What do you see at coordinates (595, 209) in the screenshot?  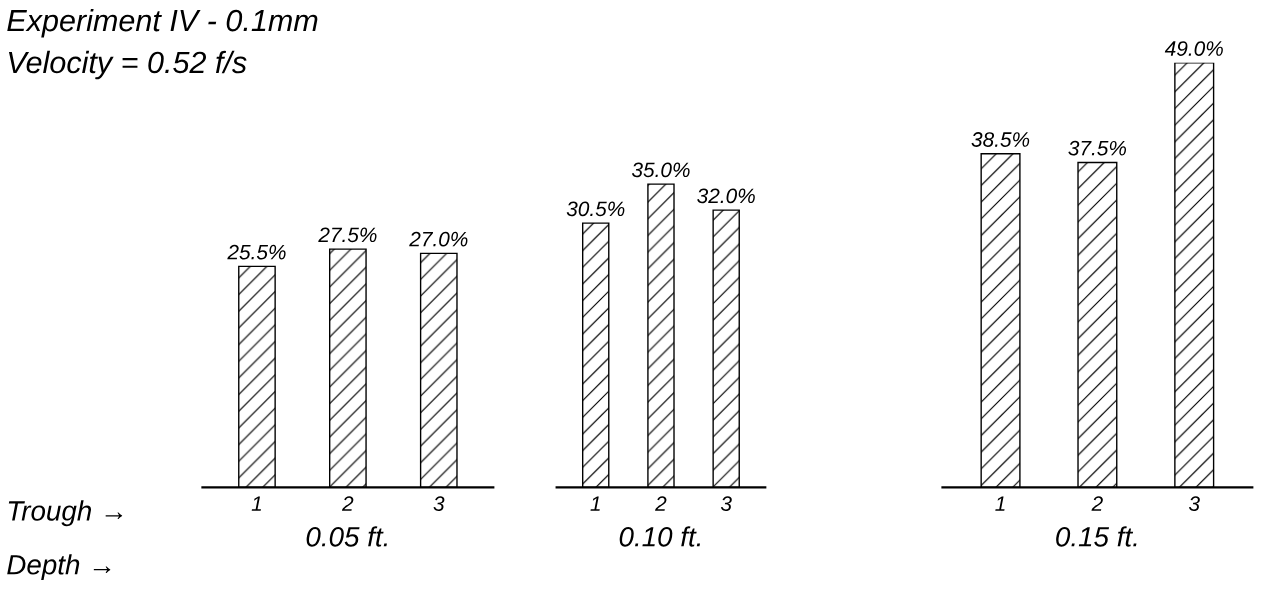 I see `data-label: 30.5%` at bounding box center [595, 209].